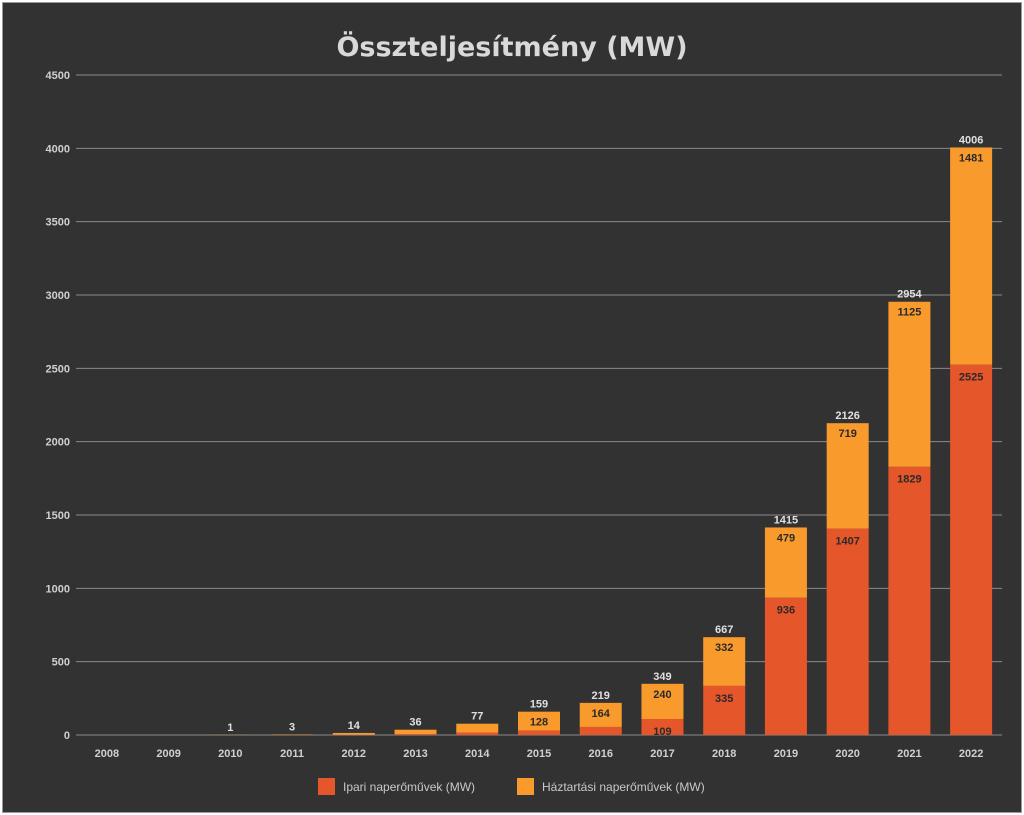  Describe the element at coordinates (525, 786) in the screenshot. I see `legend-swatch-haztartasi` at that location.